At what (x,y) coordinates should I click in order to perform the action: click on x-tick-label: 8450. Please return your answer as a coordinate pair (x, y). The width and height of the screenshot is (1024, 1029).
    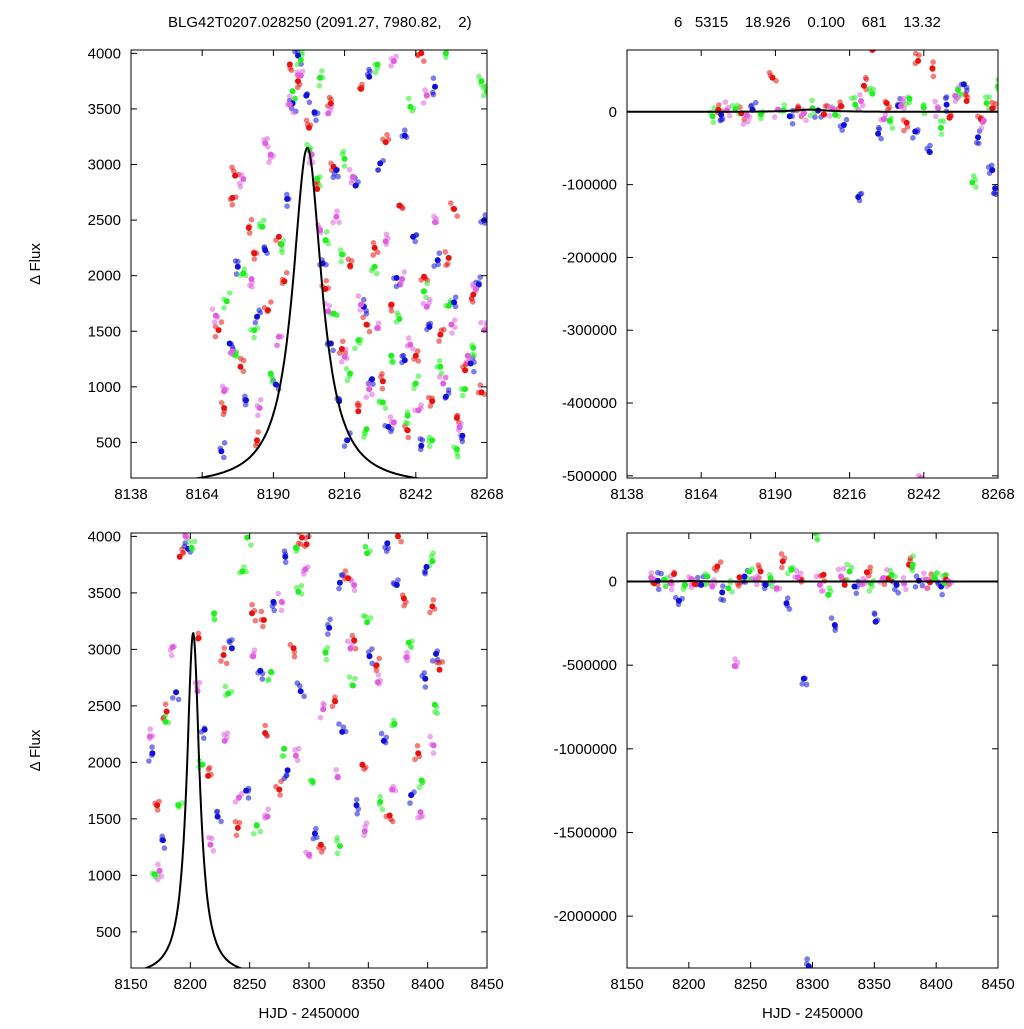
    Looking at the image, I should click on (997, 984).